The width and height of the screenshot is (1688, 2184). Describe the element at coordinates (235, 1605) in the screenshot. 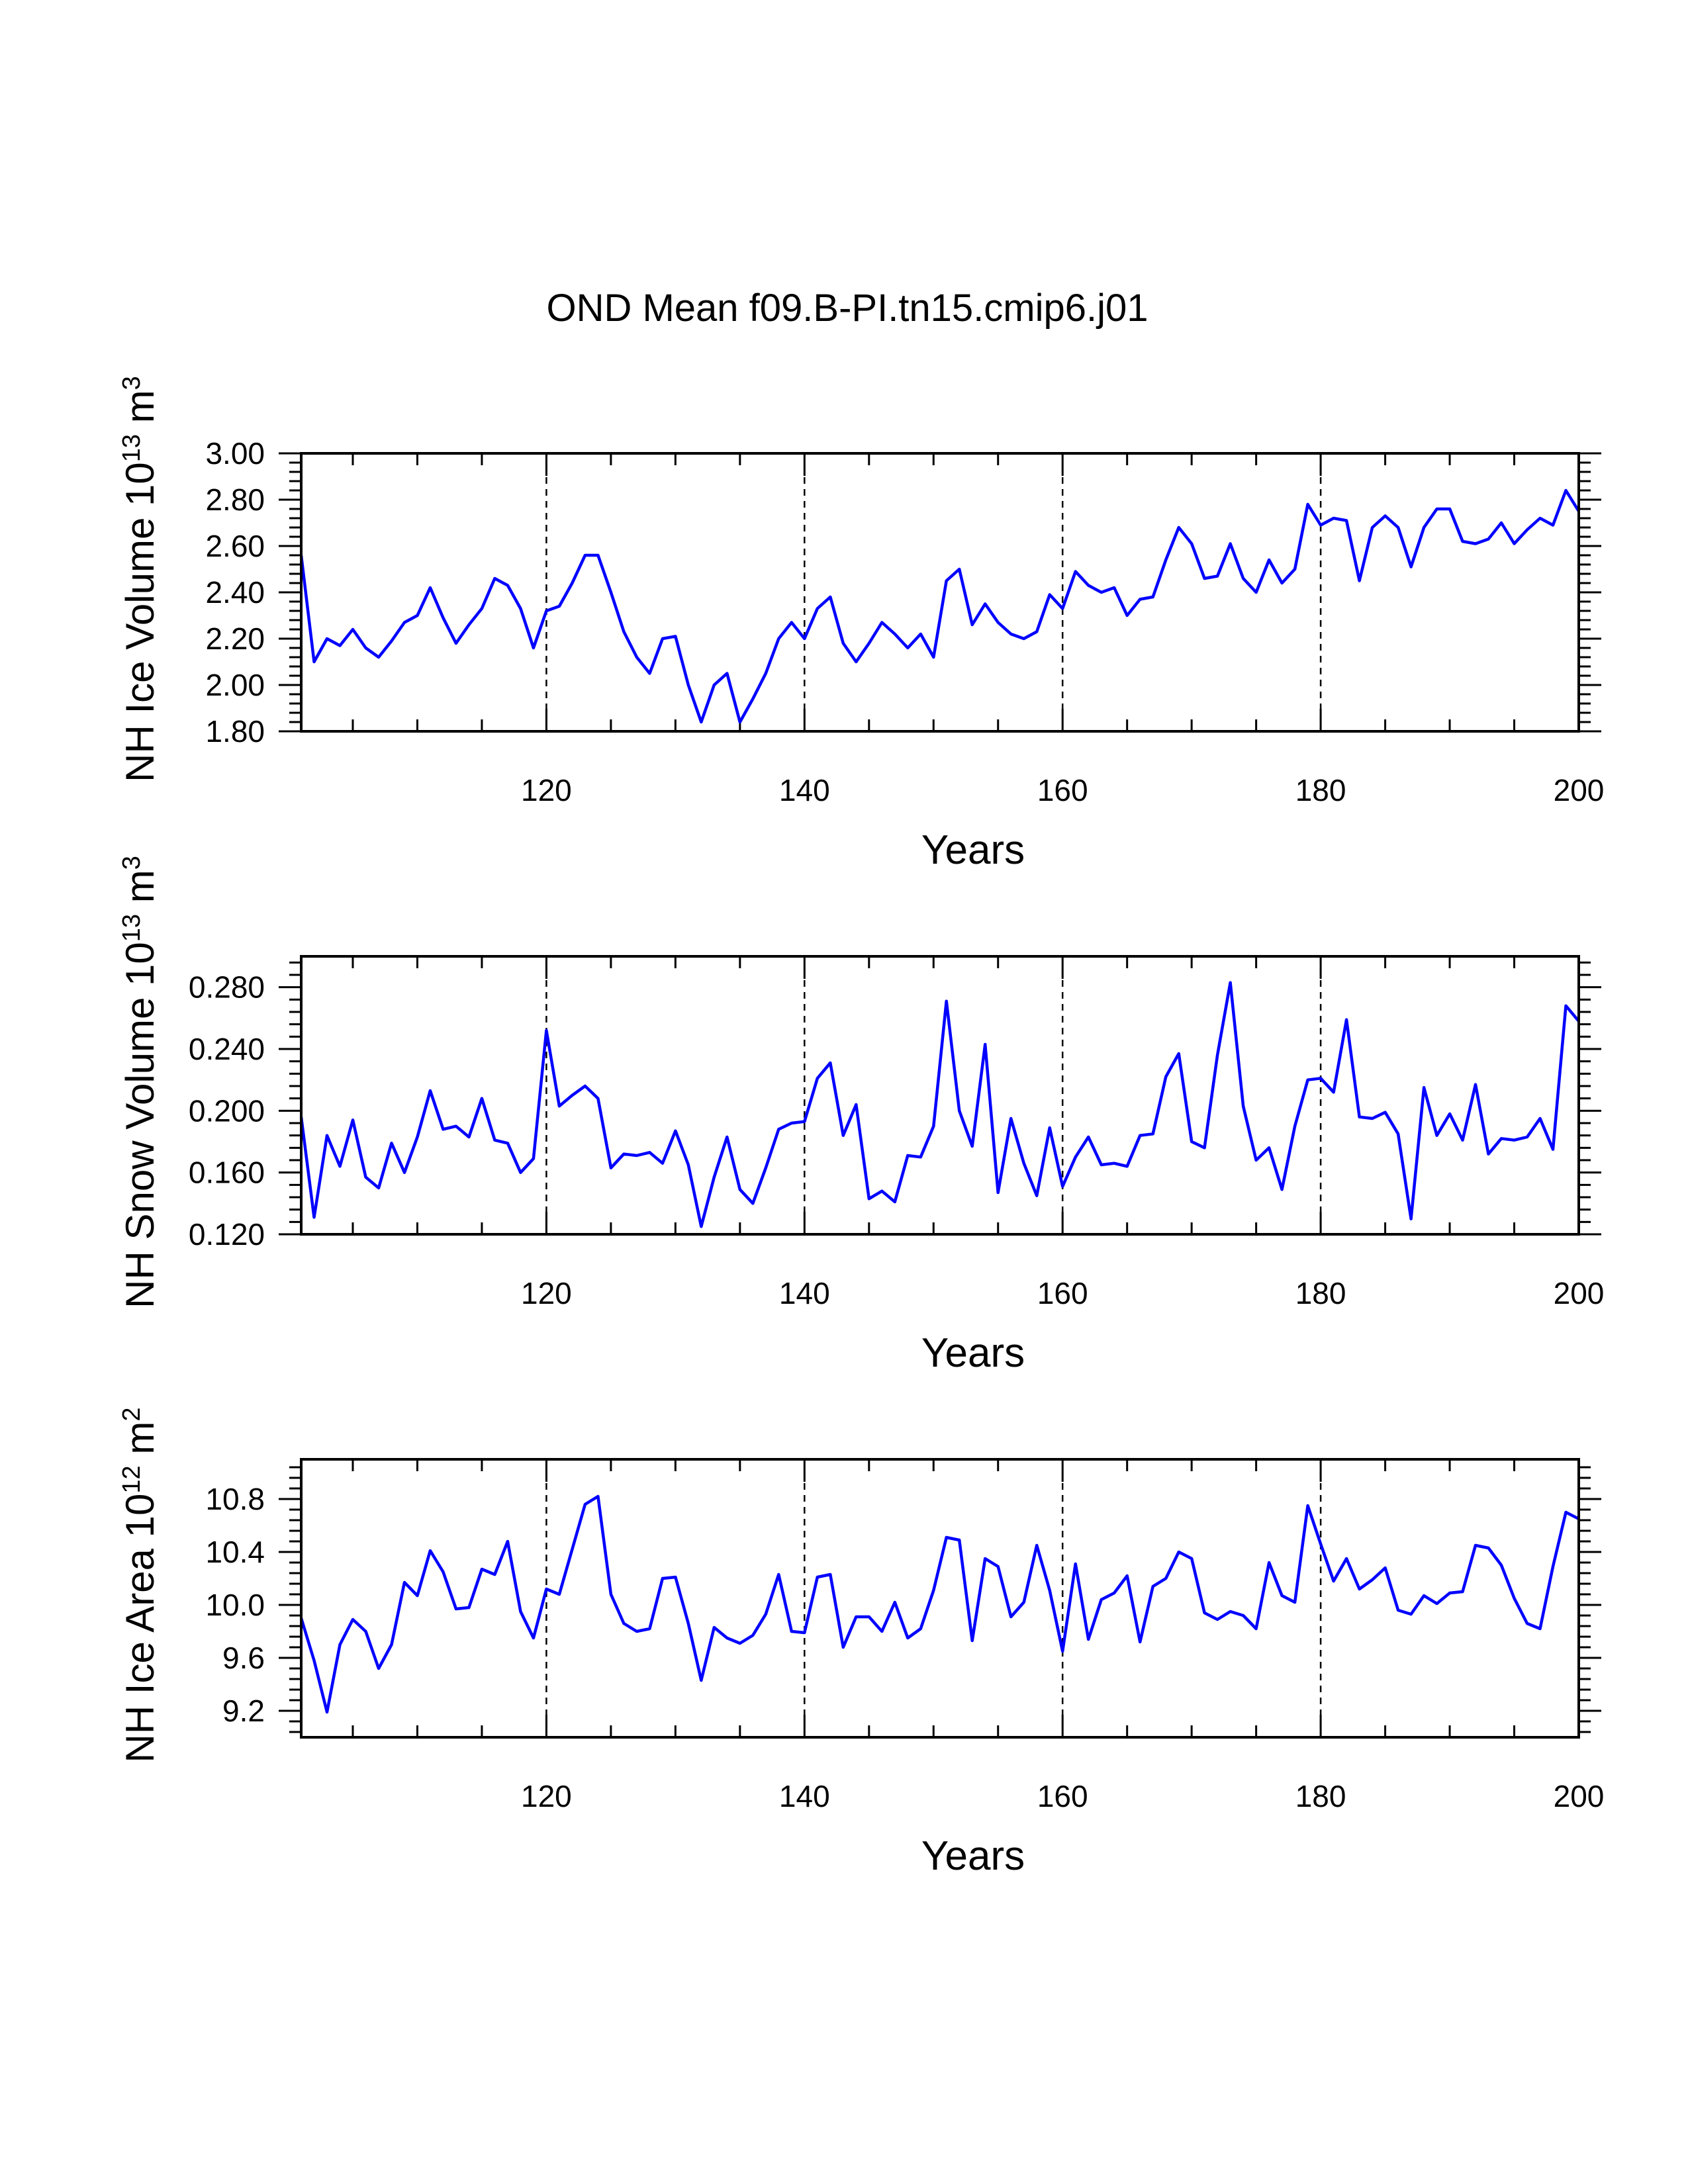

I see `y-tick-label: 10.0` at that location.